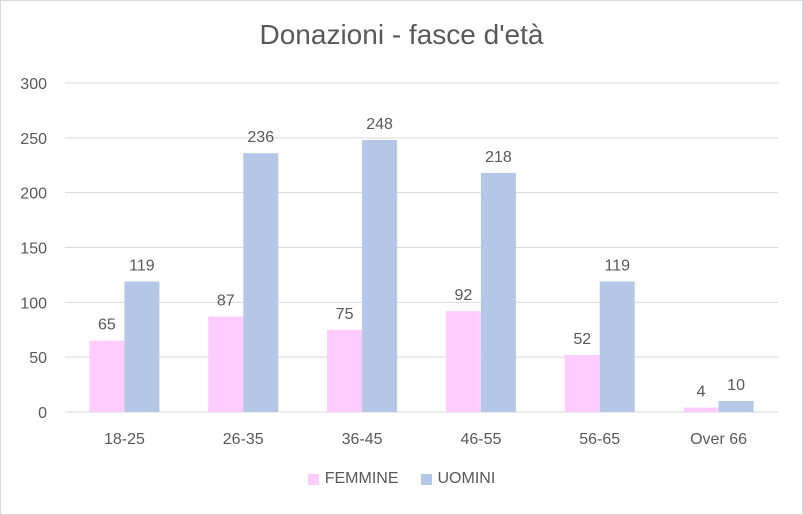  I want to click on legend-label-femmine: FEMMINE, so click(361, 478).